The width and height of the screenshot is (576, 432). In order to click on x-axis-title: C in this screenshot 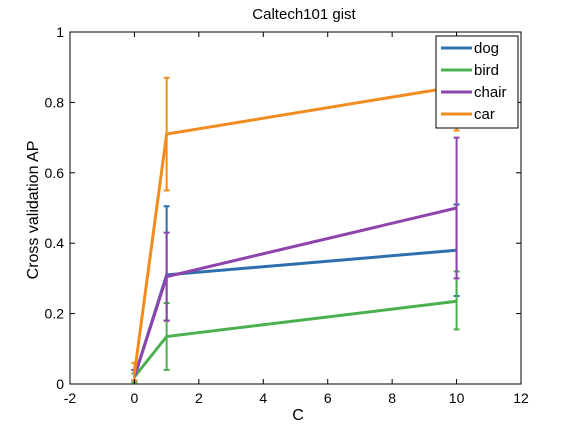, I will do `click(298, 415)`.